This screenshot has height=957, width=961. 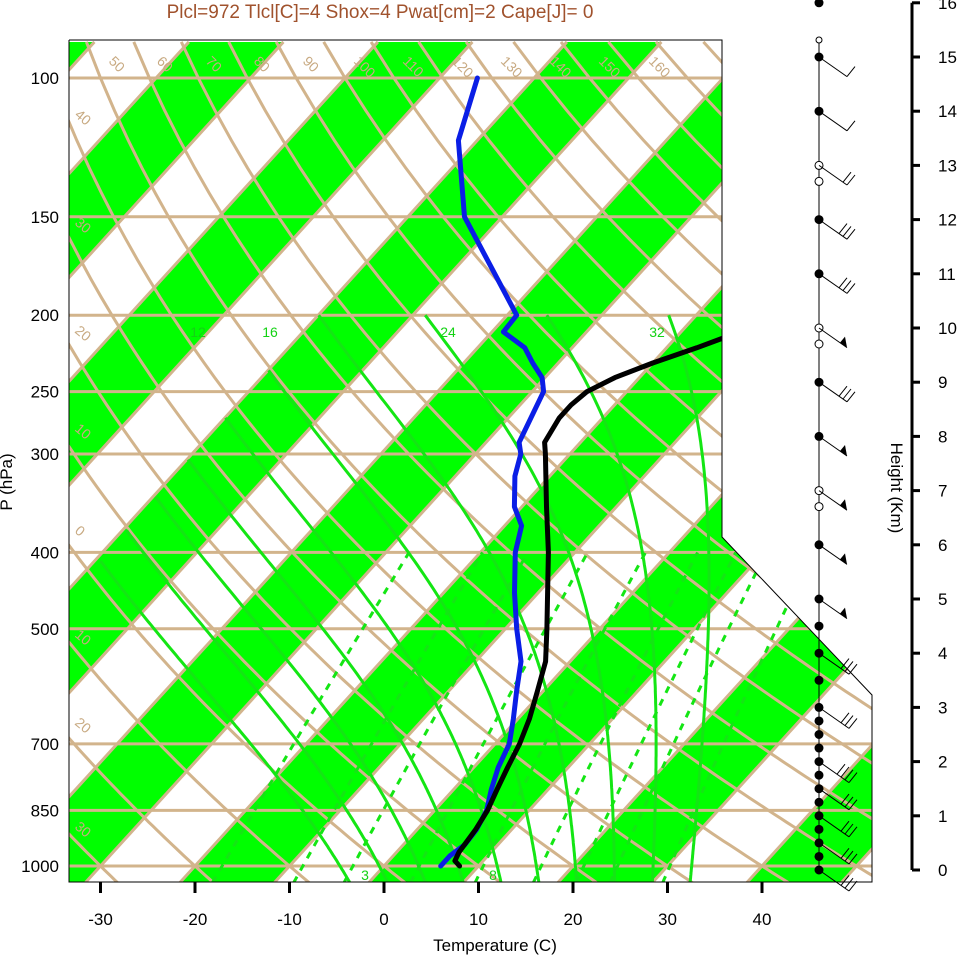 What do you see at coordinates (45, 629) in the screenshot?
I see `y-tick-label: 500` at bounding box center [45, 629].